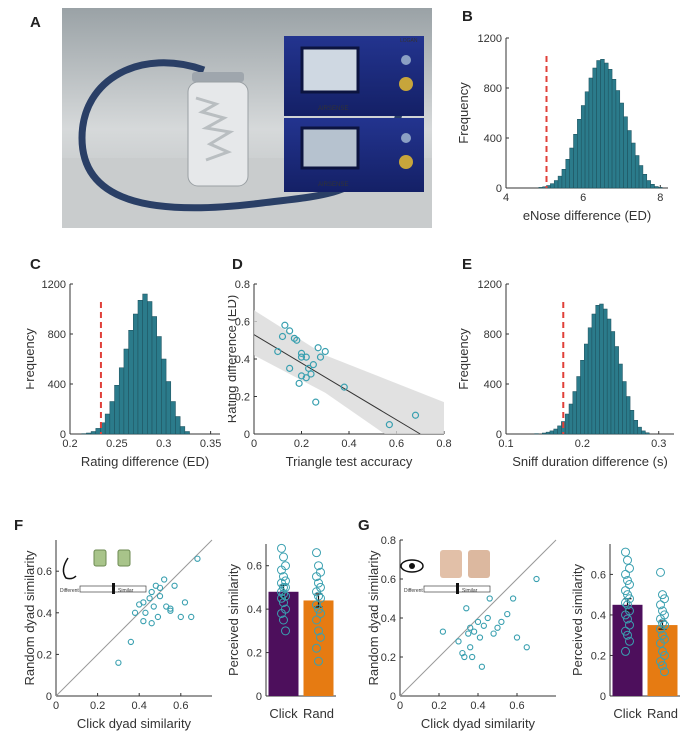  Describe the element at coordinates (56, 706) in the screenshot. I see `x-tick-label: 0` at that location.